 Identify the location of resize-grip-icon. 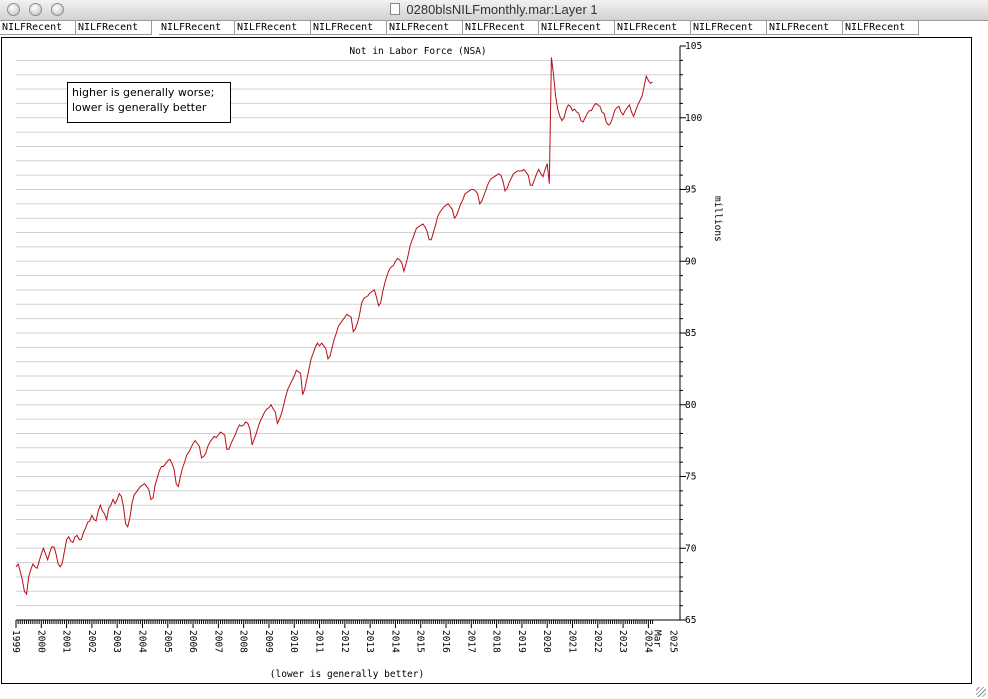
(981, 692).